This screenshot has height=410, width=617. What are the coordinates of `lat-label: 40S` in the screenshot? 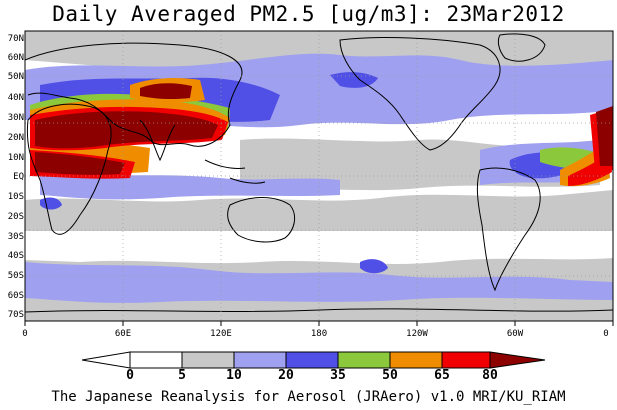 It's located at (15, 256).